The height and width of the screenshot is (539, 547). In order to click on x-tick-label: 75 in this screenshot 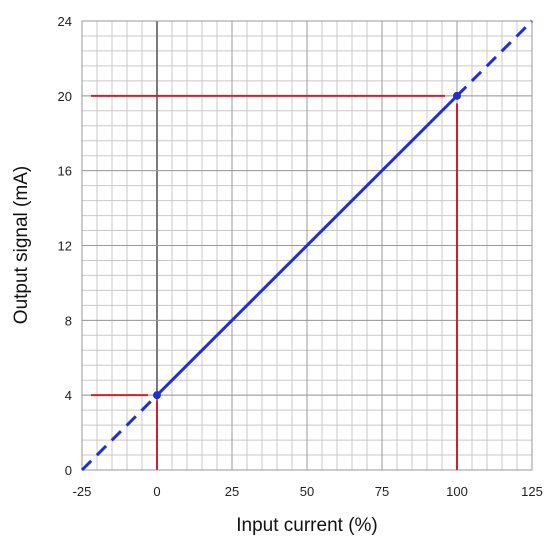, I will do `click(382, 491)`.